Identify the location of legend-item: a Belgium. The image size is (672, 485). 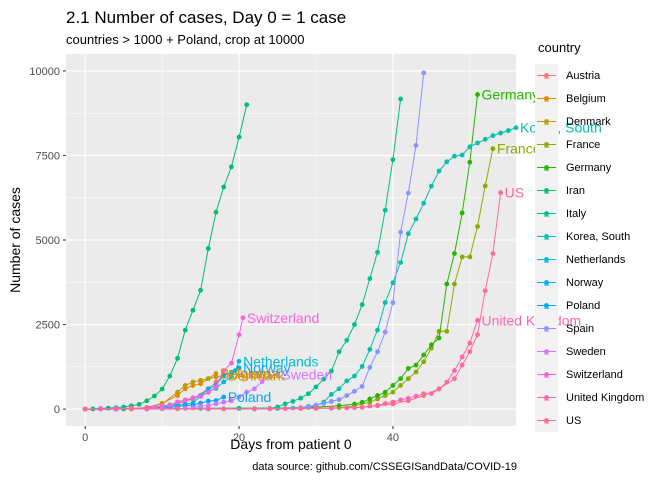
(570, 98).